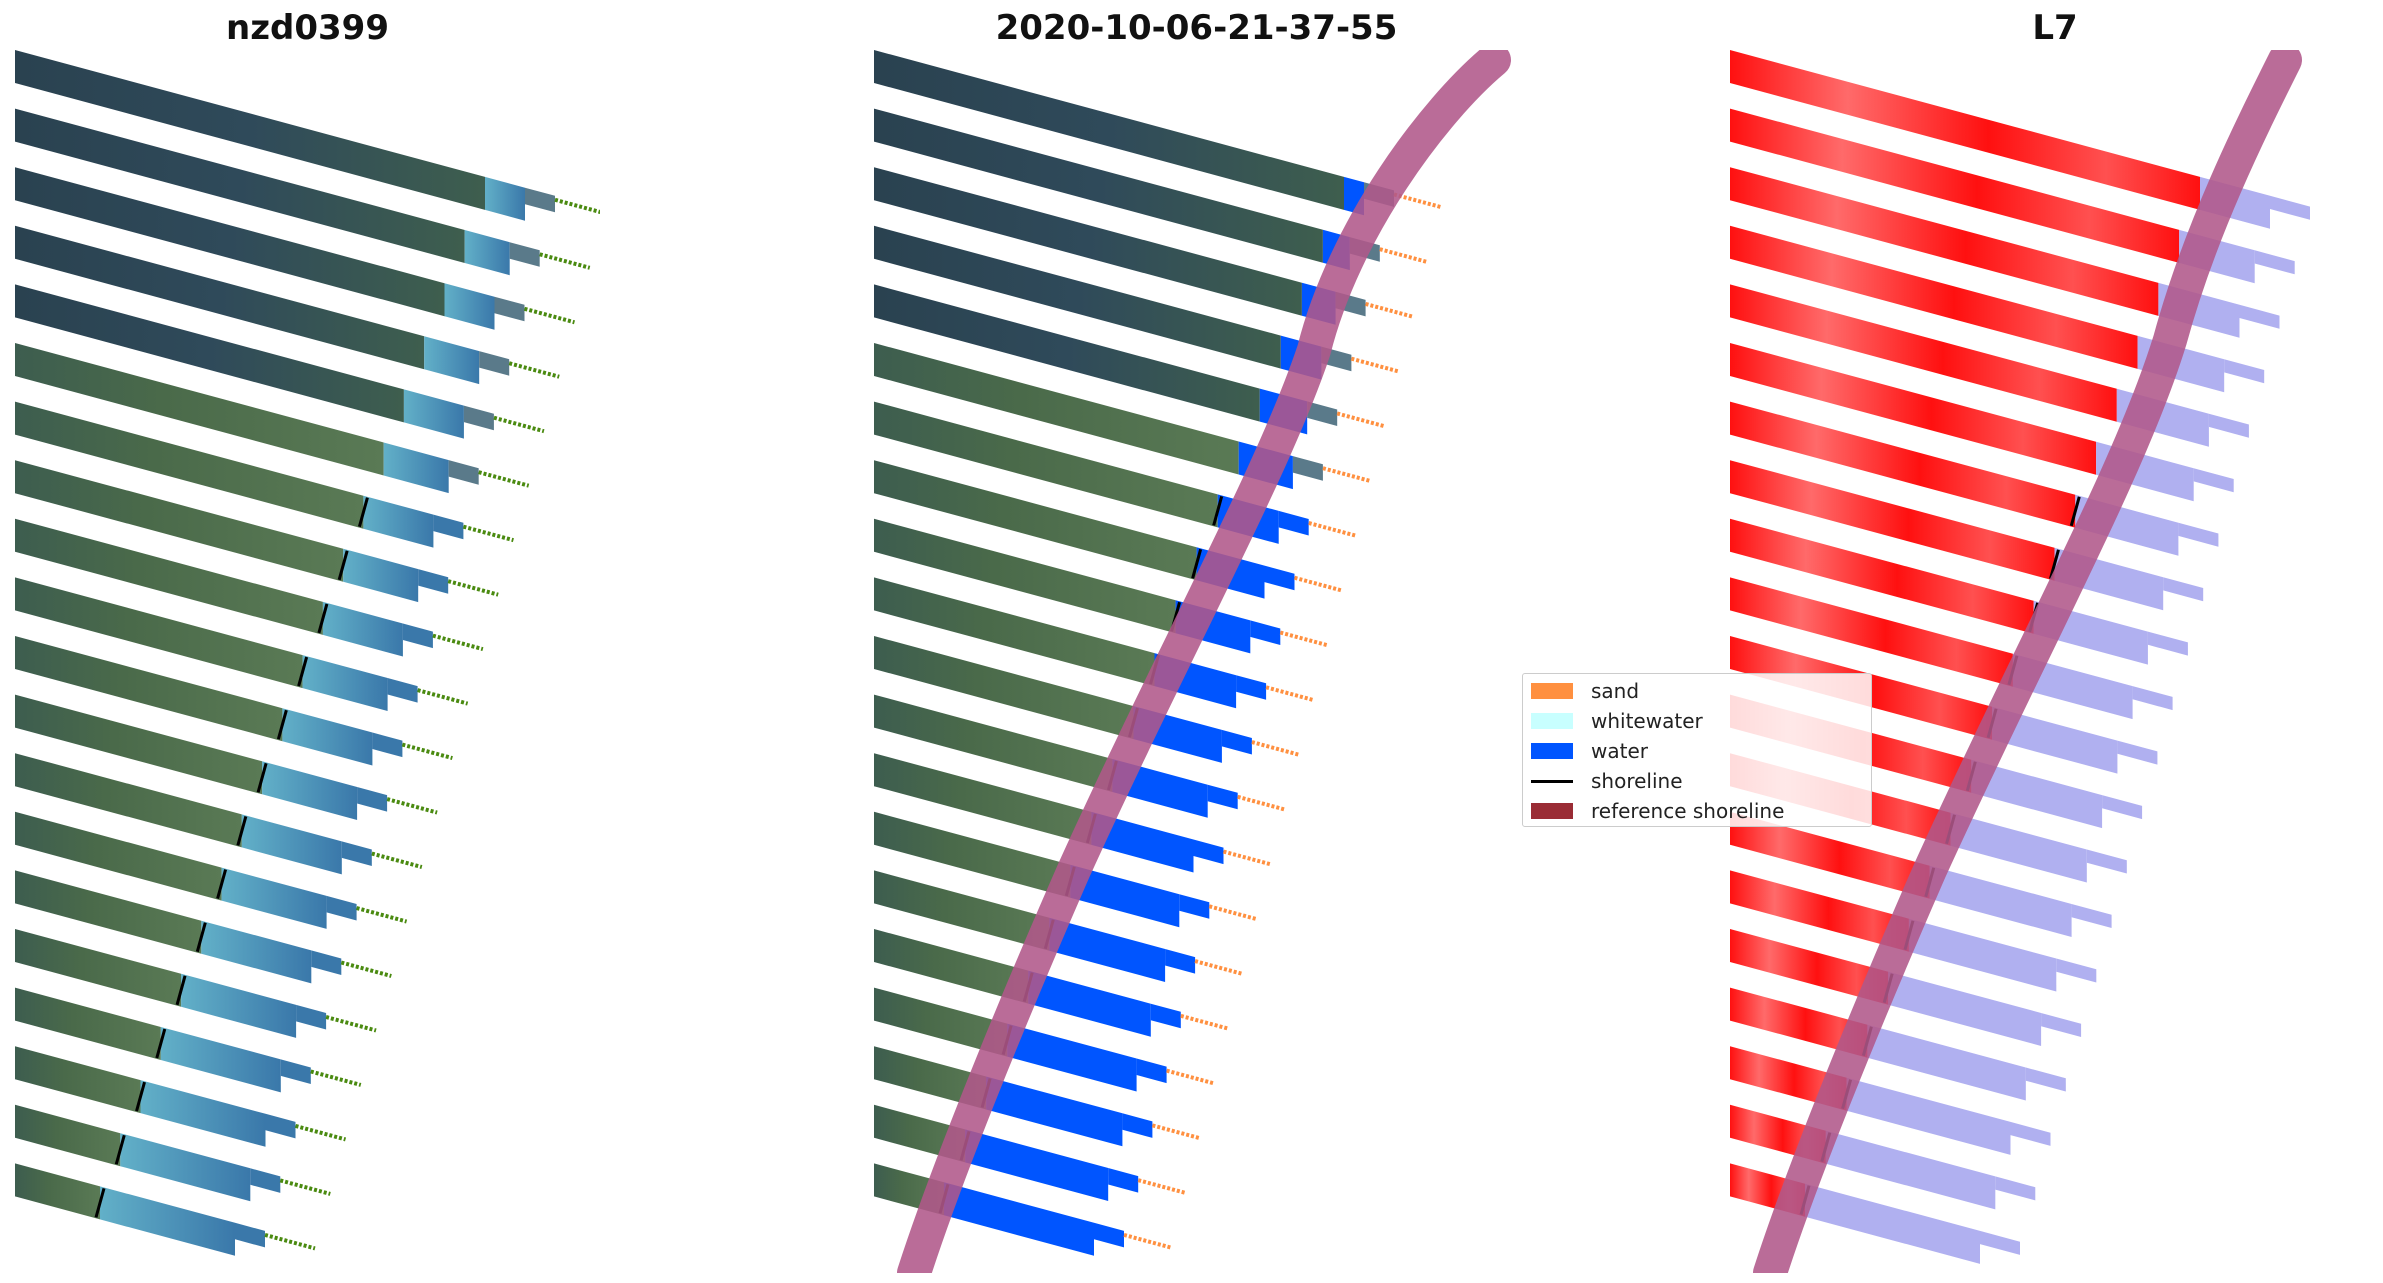 Image resolution: width=2383 pixels, height=1283 pixels. What do you see at coordinates (1657, 811) in the screenshot?
I see `legend-item-reference-shoreline: reference shoreline` at bounding box center [1657, 811].